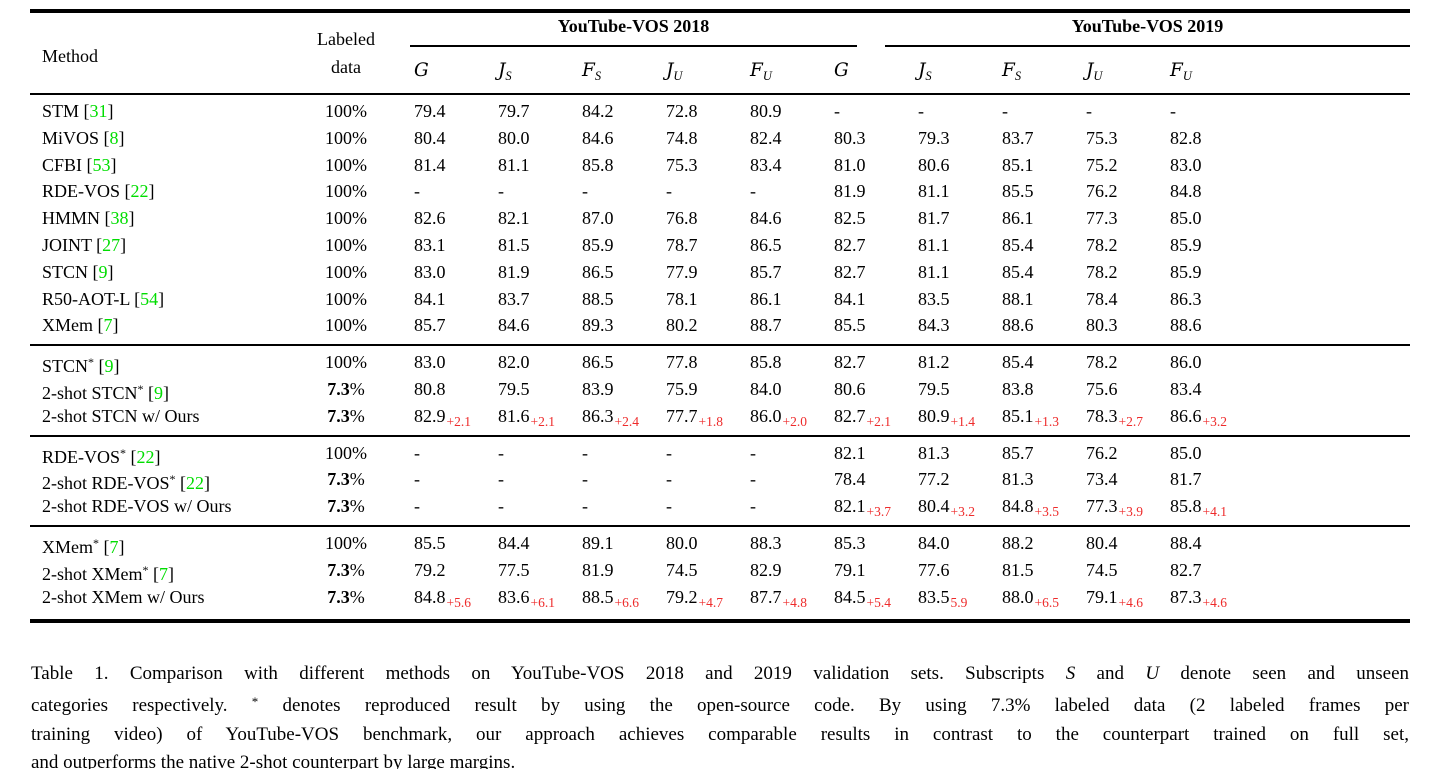 The height and width of the screenshot is (769, 1440). What do you see at coordinates (137, 506) in the screenshot?
I see `method-cell: 2-shot RDE-VOS w/ Ours` at bounding box center [137, 506].